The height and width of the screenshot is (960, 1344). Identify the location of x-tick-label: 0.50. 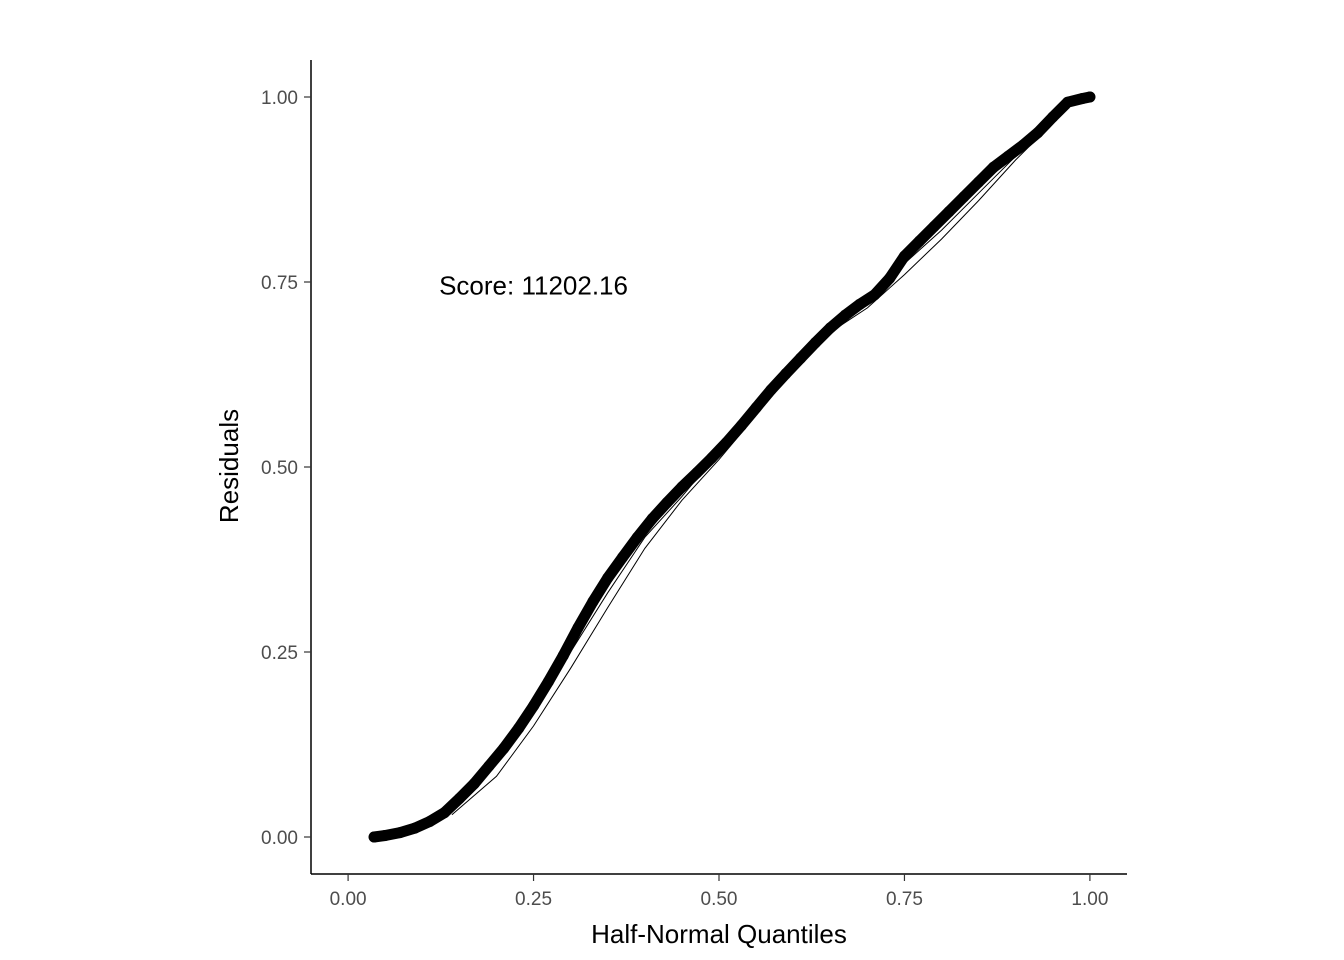
(719, 899).